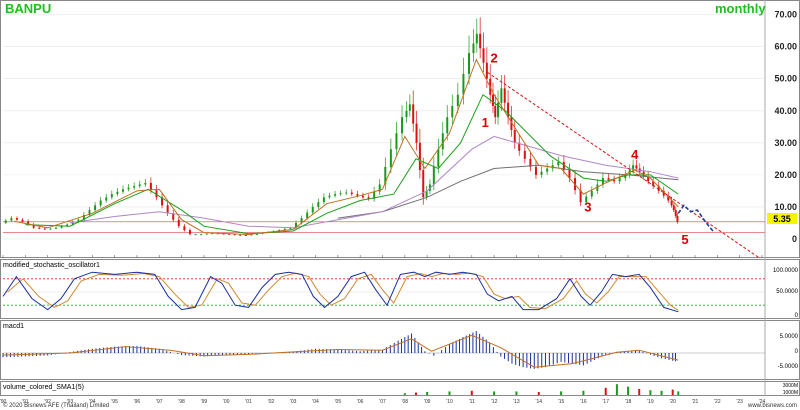 Image resolution: width=800 pixels, height=410 pixels. I want to click on wave-label-1: 1, so click(485, 122).